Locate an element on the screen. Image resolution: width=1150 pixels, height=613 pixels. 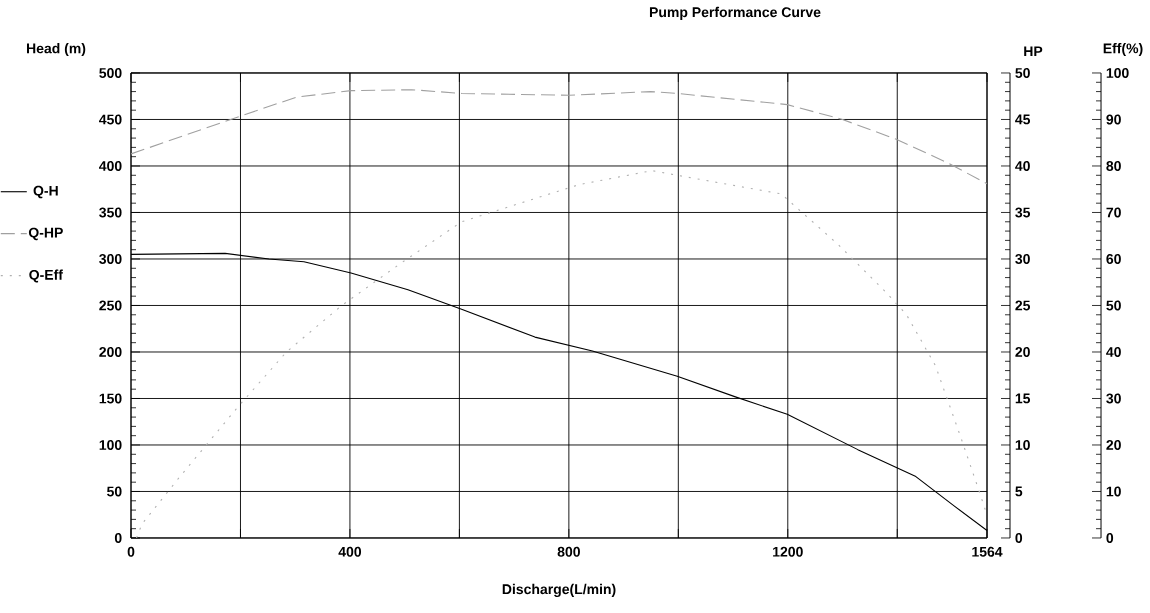
x-tick-label: 0 is located at coordinates (131, 551).